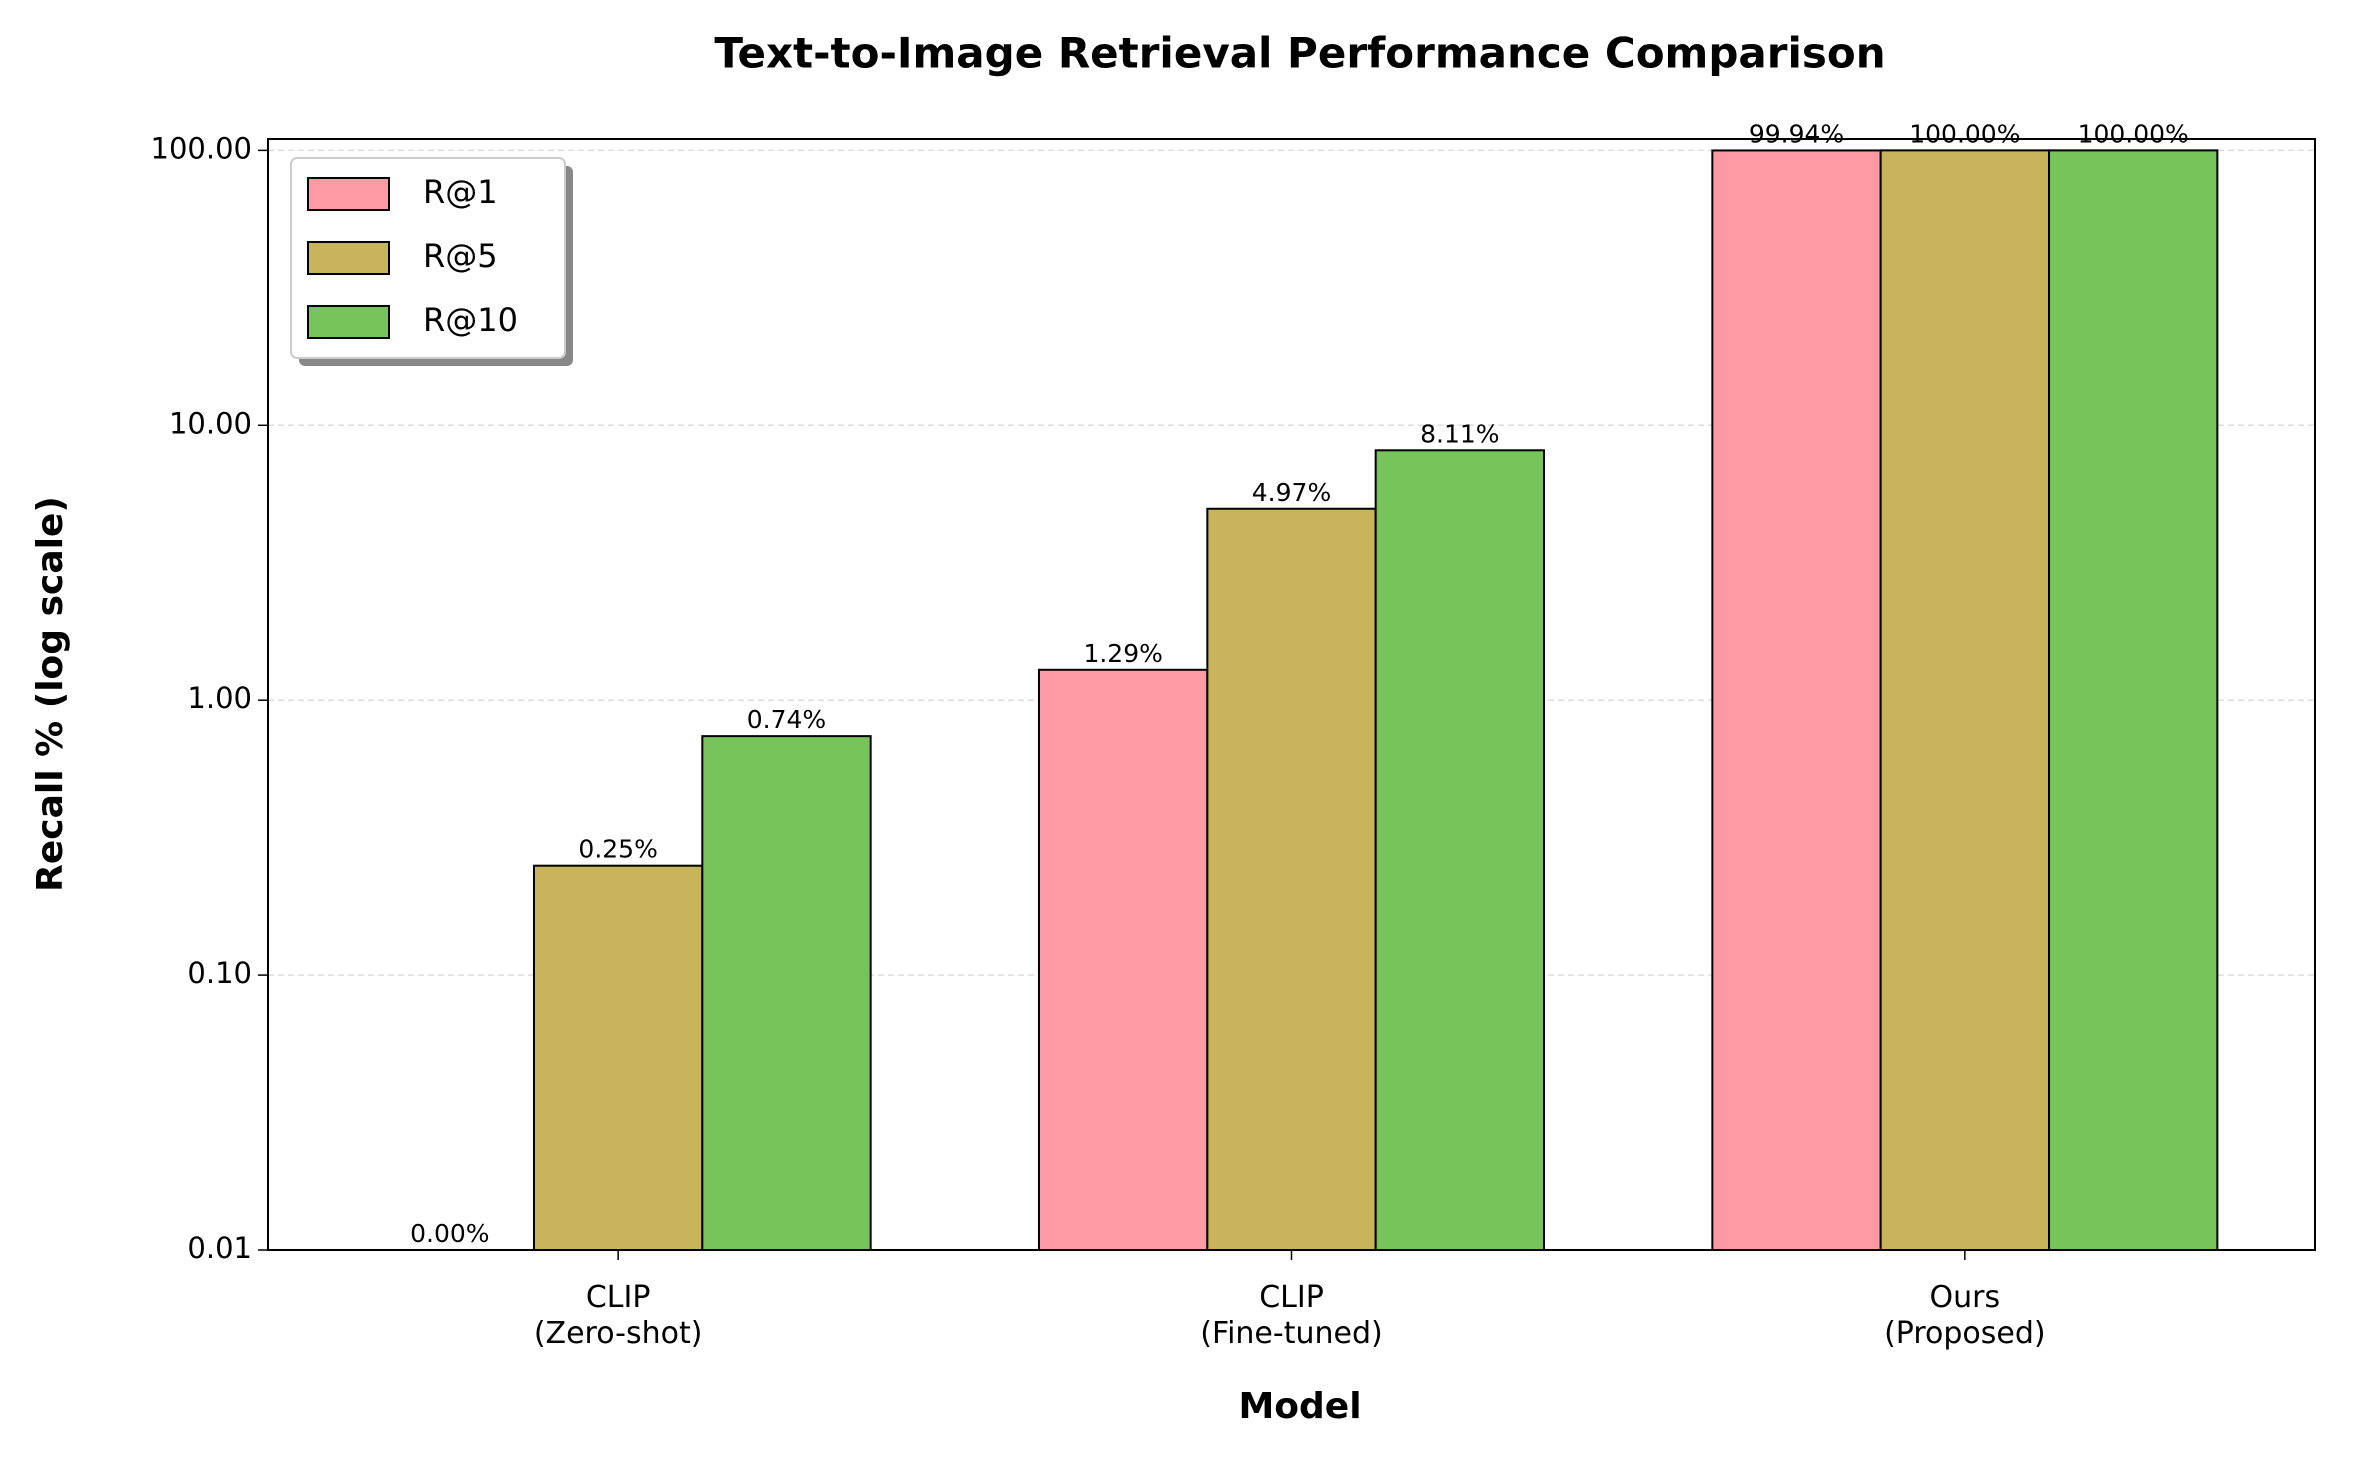 This screenshot has height=1464, width=2365. Describe the element at coordinates (210, 423) in the screenshot. I see `y-tick-label: 10.00` at that location.